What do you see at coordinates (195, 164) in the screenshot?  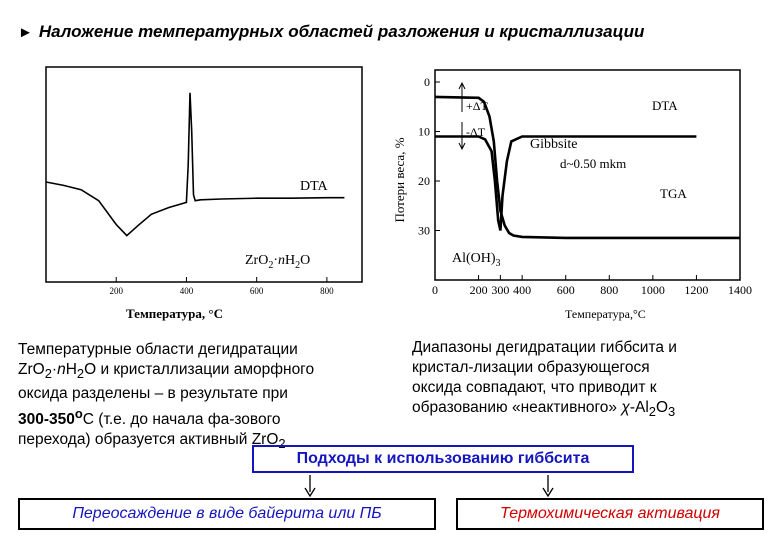 I see `dta-curve` at bounding box center [195, 164].